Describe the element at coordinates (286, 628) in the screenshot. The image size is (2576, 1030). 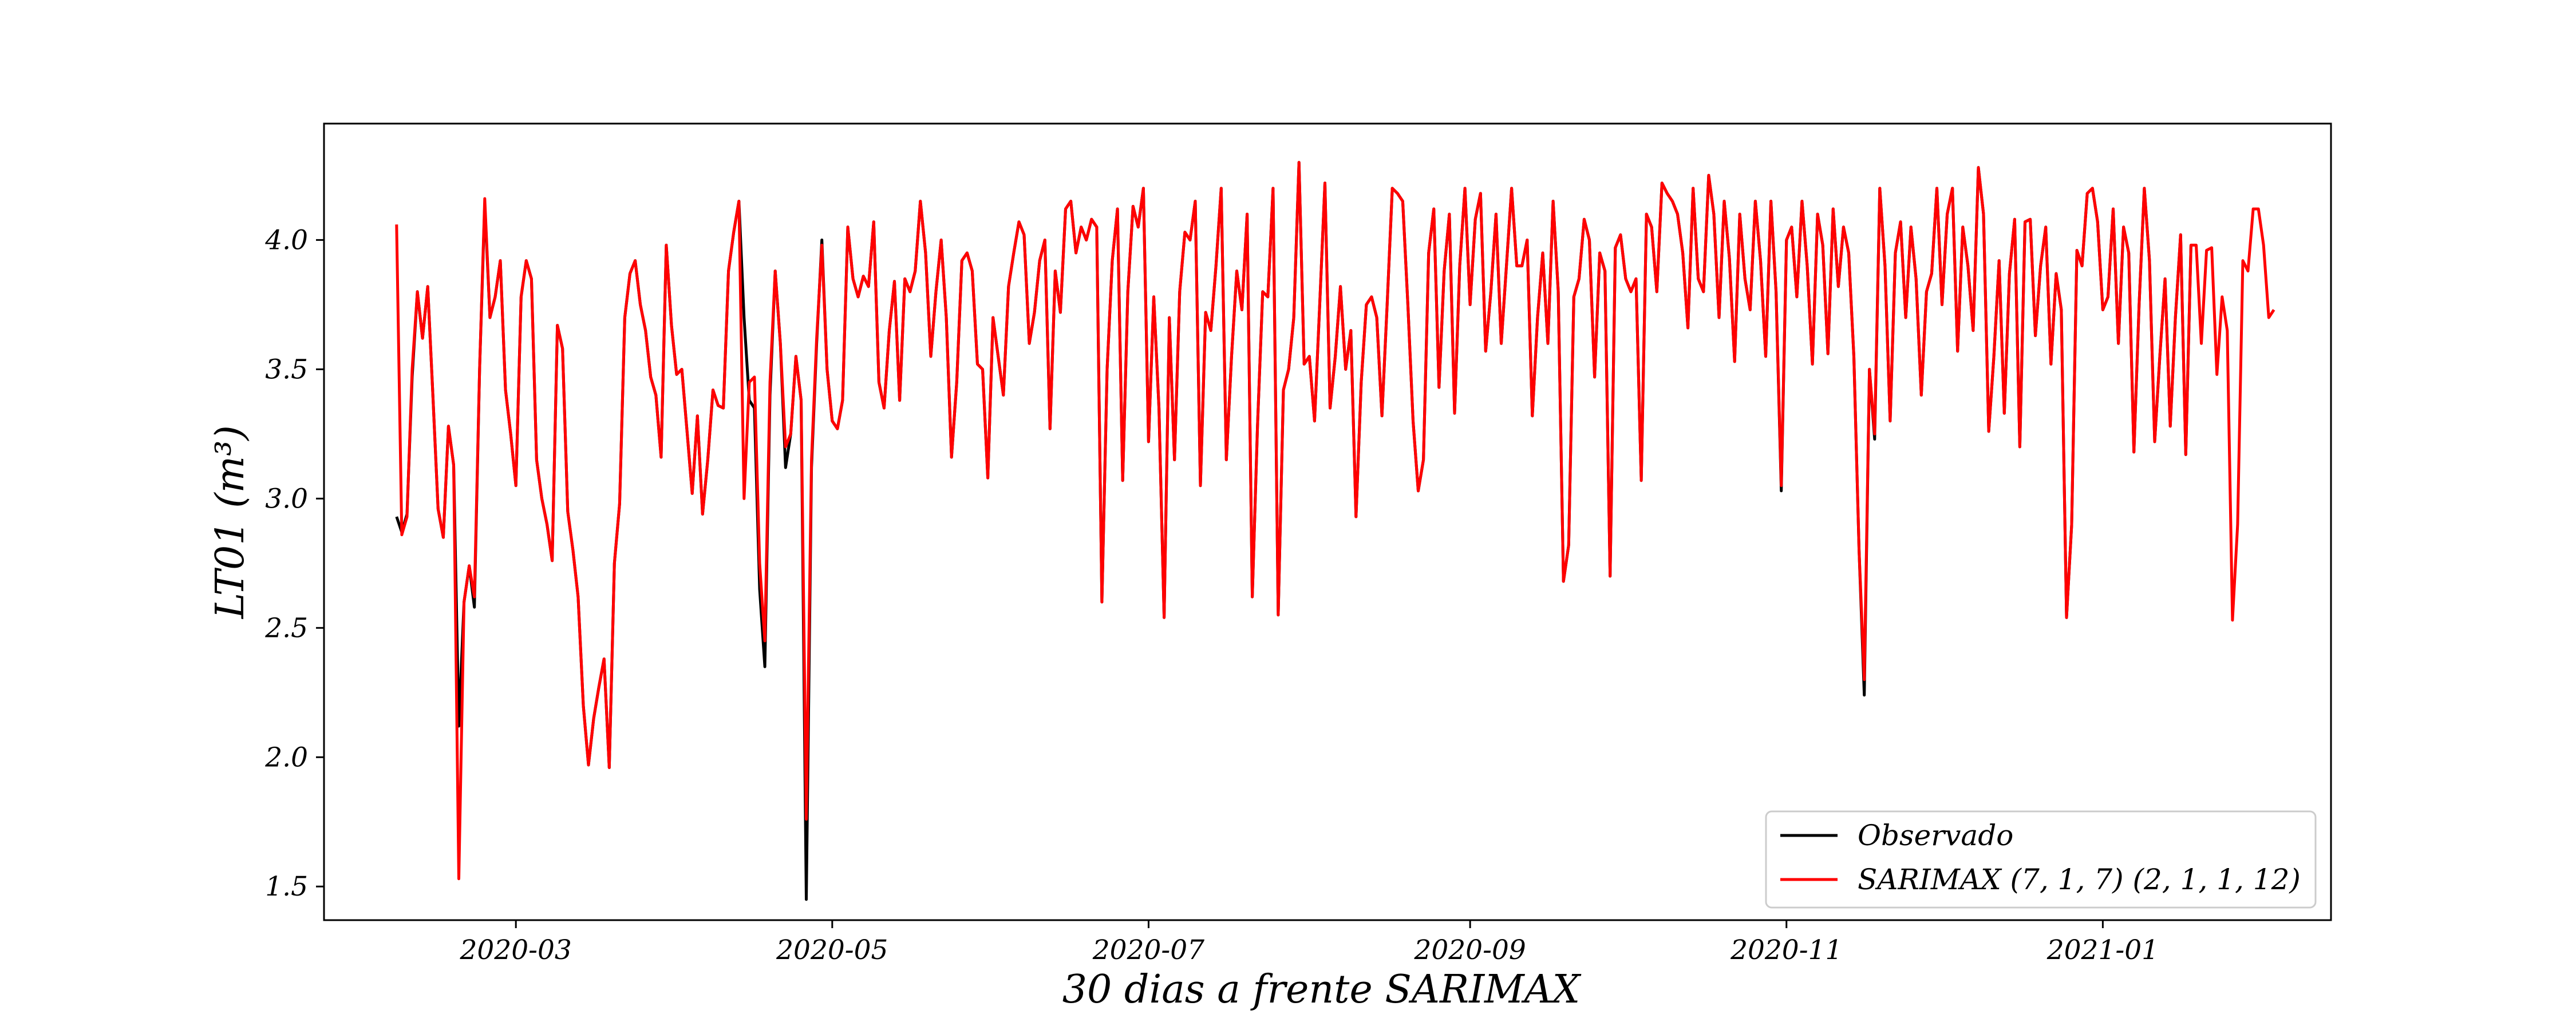
I see `y-tick-label: 2.5` at that location.